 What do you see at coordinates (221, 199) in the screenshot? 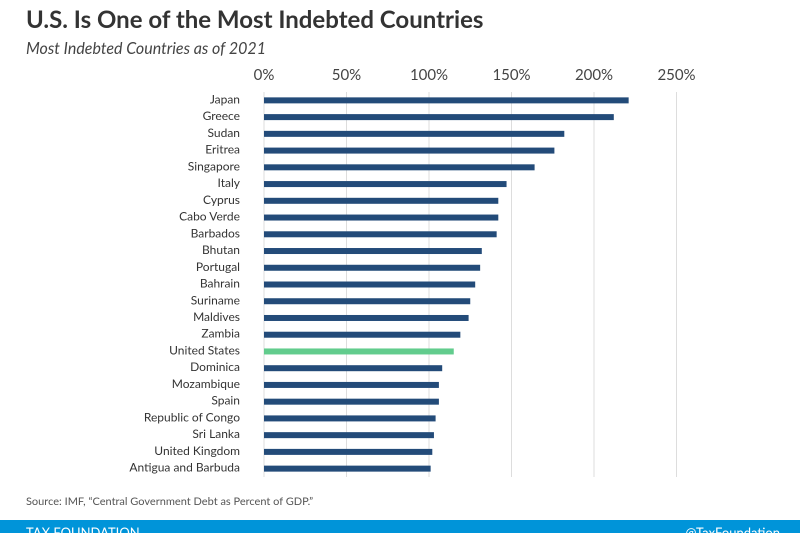
I see `y-tick-label: Cyprus` at bounding box center [221, 199].